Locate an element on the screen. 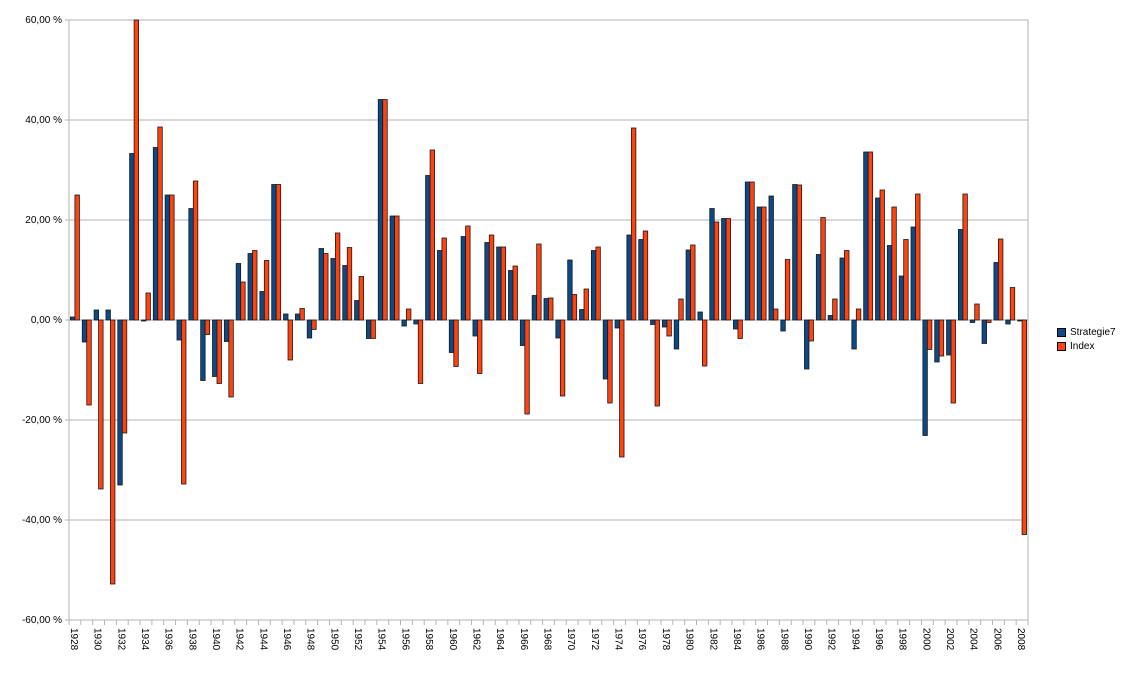  bar-index-1969 is located at coordinates (562, 358).